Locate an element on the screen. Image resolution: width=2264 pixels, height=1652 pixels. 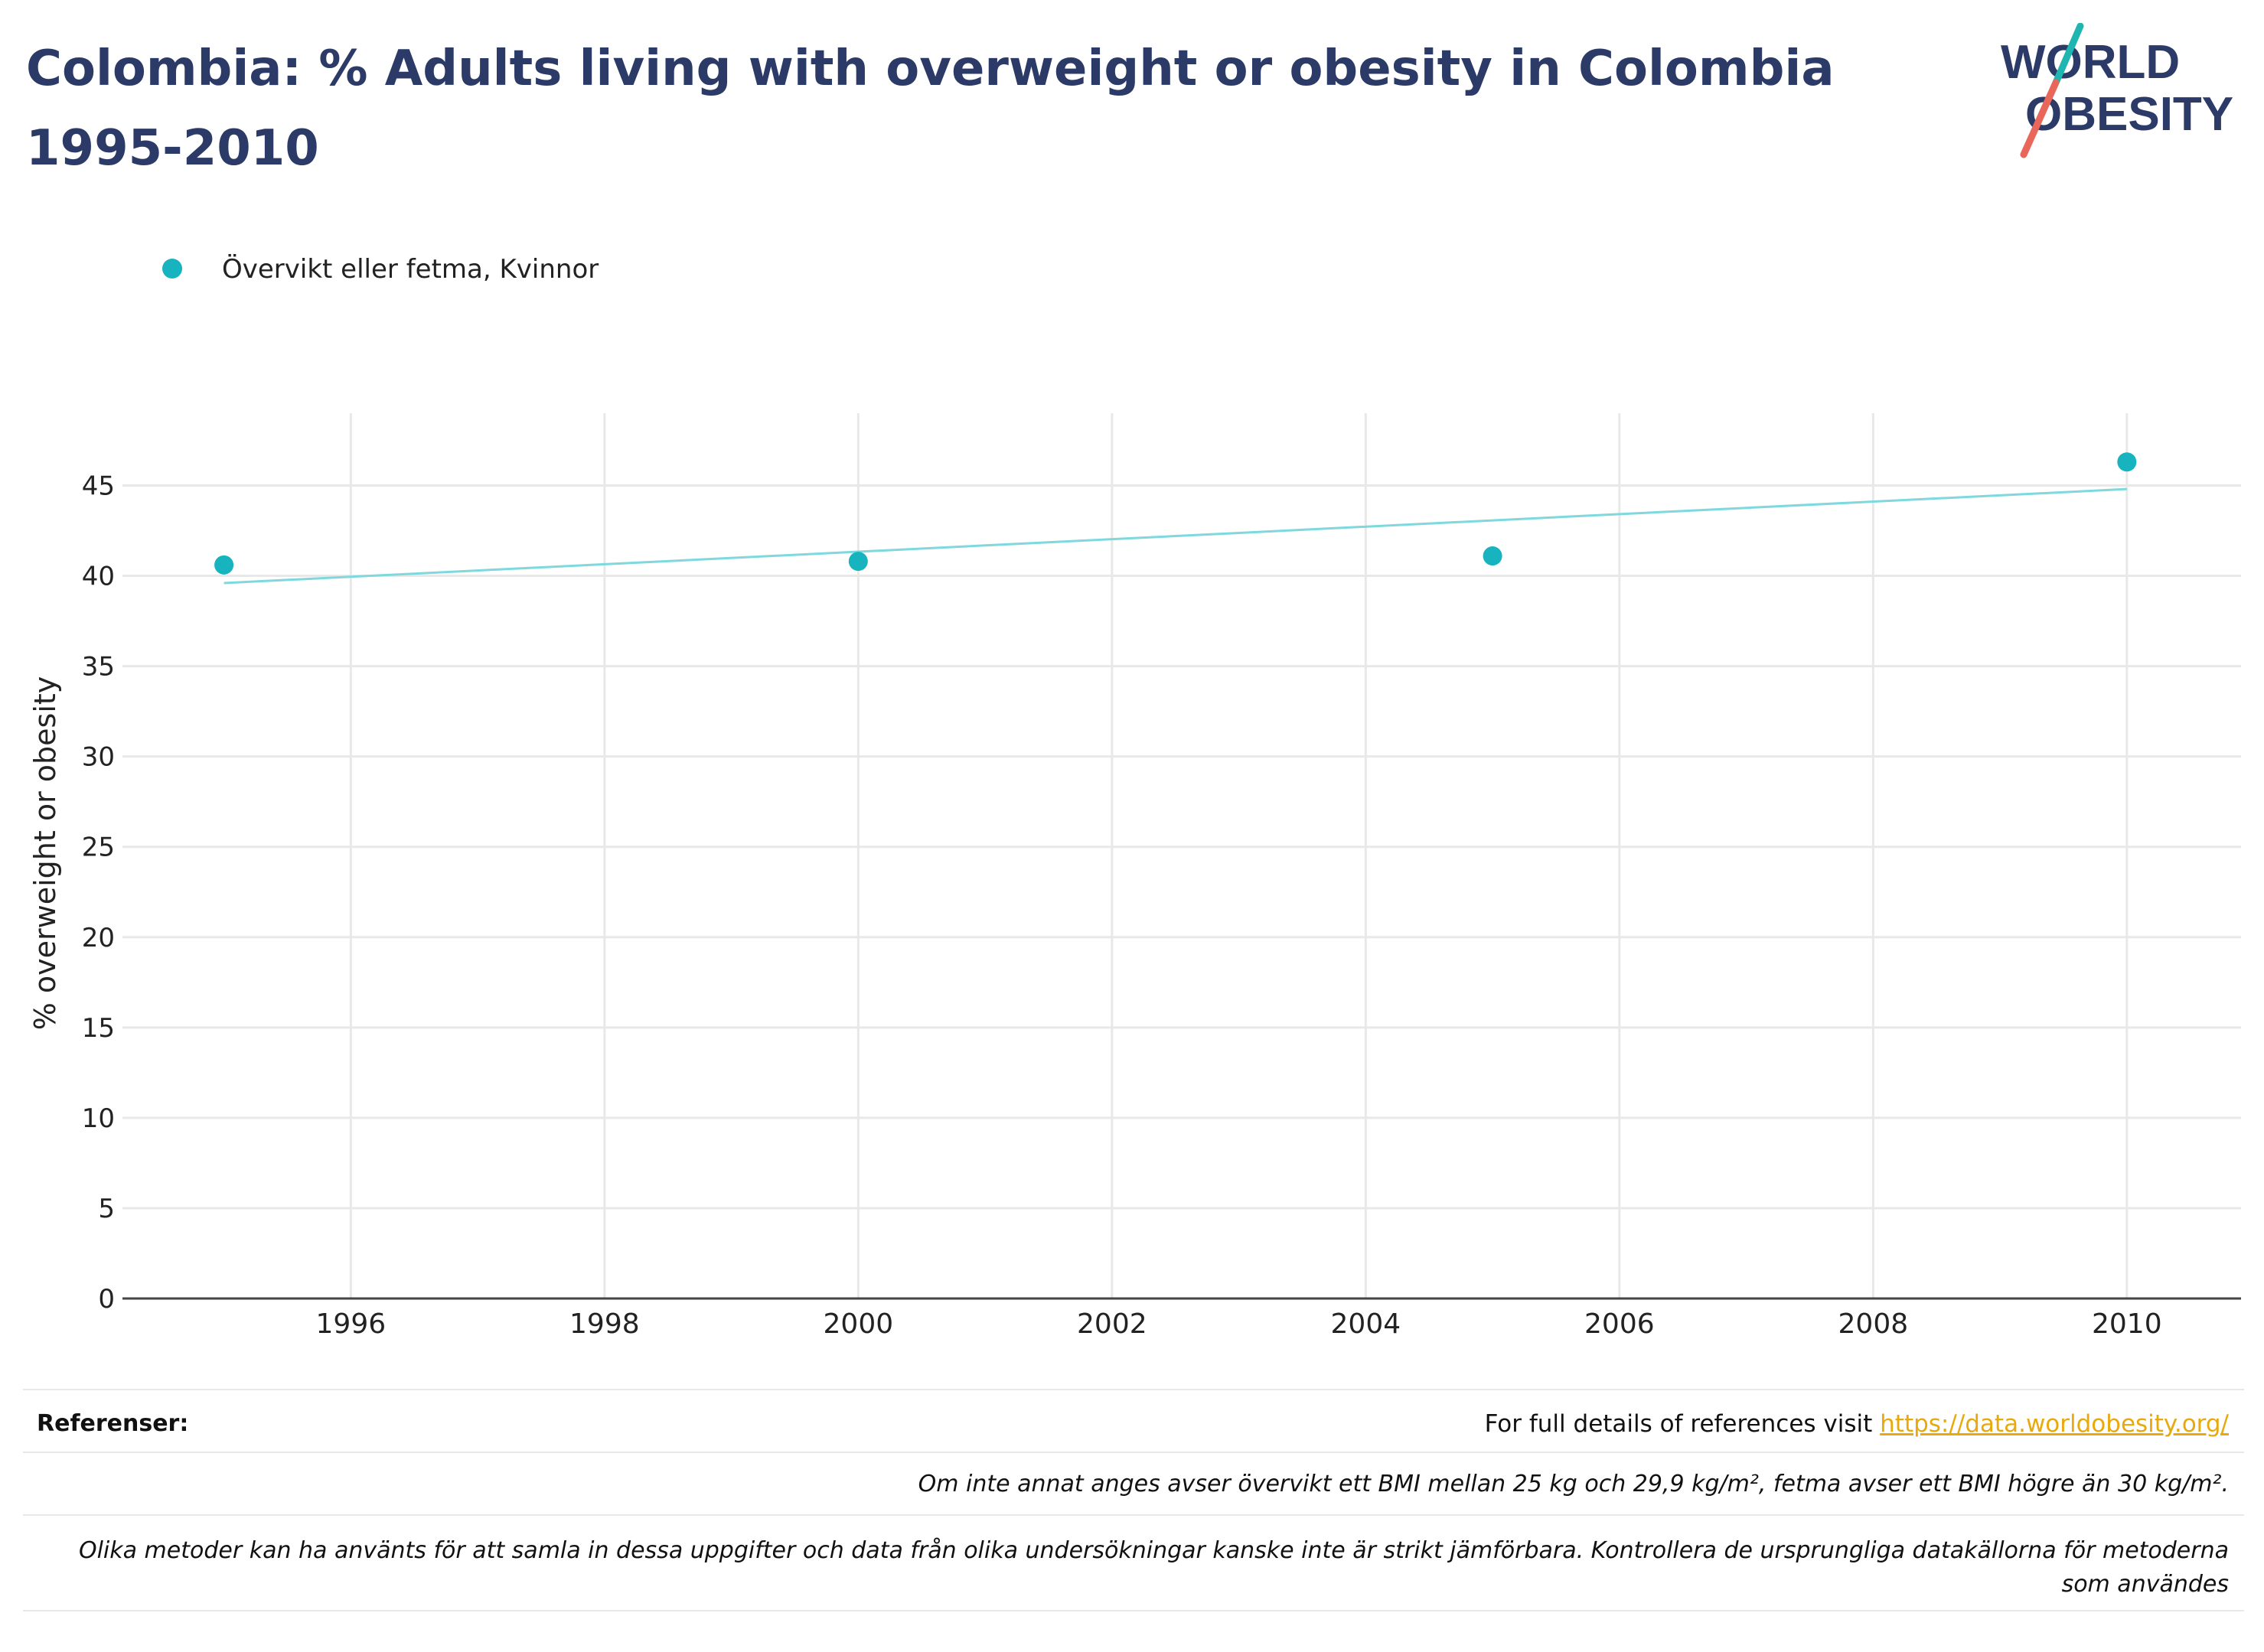
x-tick-label: 2008 is located at coordinates (1873, 1324).